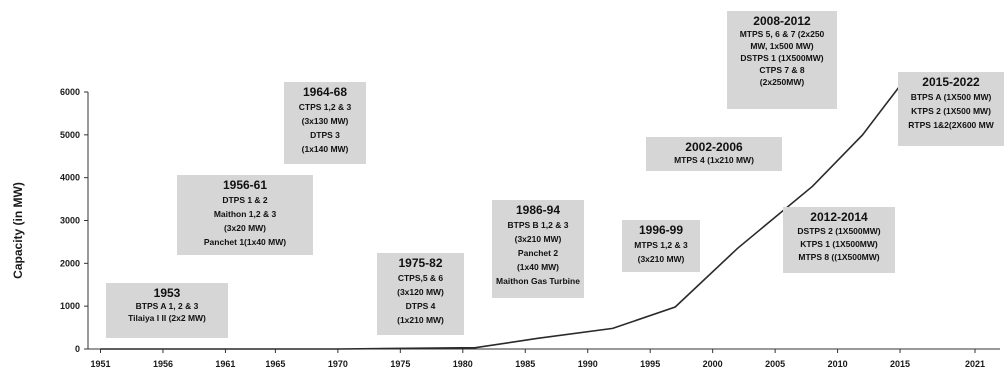 Image resolution: width=1006 pixels, height=377 pixels. What do you see at coordinates (838, 364) in the screenshot?
I see `x-tick-label: 2010` at bounding box center [838, 364].